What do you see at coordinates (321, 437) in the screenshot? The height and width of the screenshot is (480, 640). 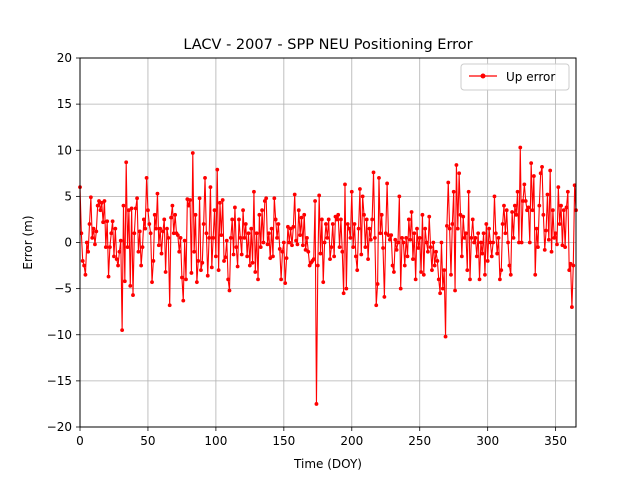 I see `x-axis-ticks: 0 50 100 150 200 250 300 350` at bounding box center [321, 437].